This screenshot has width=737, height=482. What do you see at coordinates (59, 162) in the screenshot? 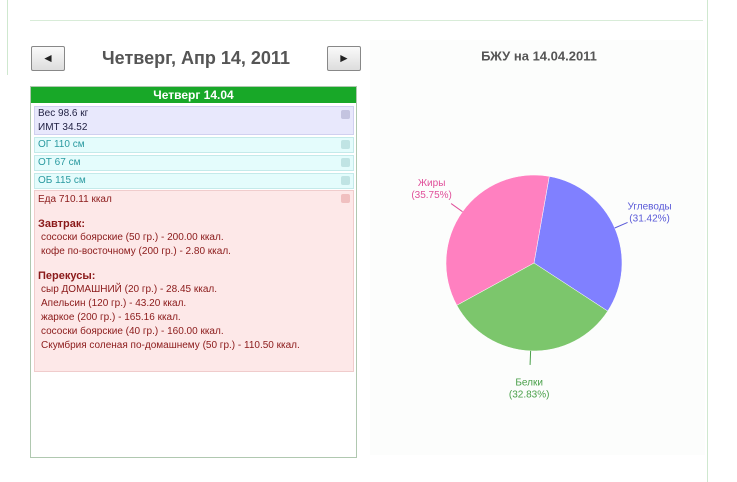
I see `measurement: ОТ 67 см` at bounding box center [59, 162].